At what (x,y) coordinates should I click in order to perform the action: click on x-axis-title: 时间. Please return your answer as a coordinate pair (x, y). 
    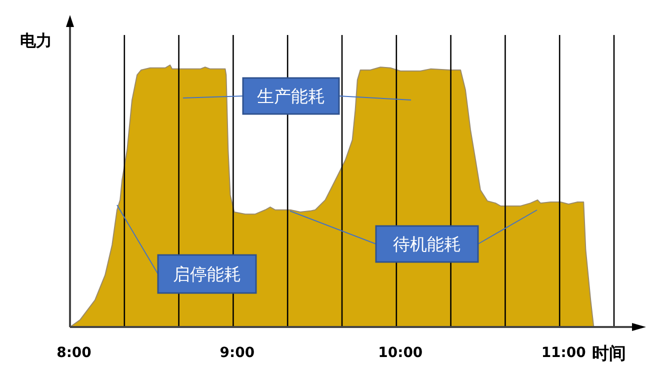
    Looking at the image, I should click on (609, 354).